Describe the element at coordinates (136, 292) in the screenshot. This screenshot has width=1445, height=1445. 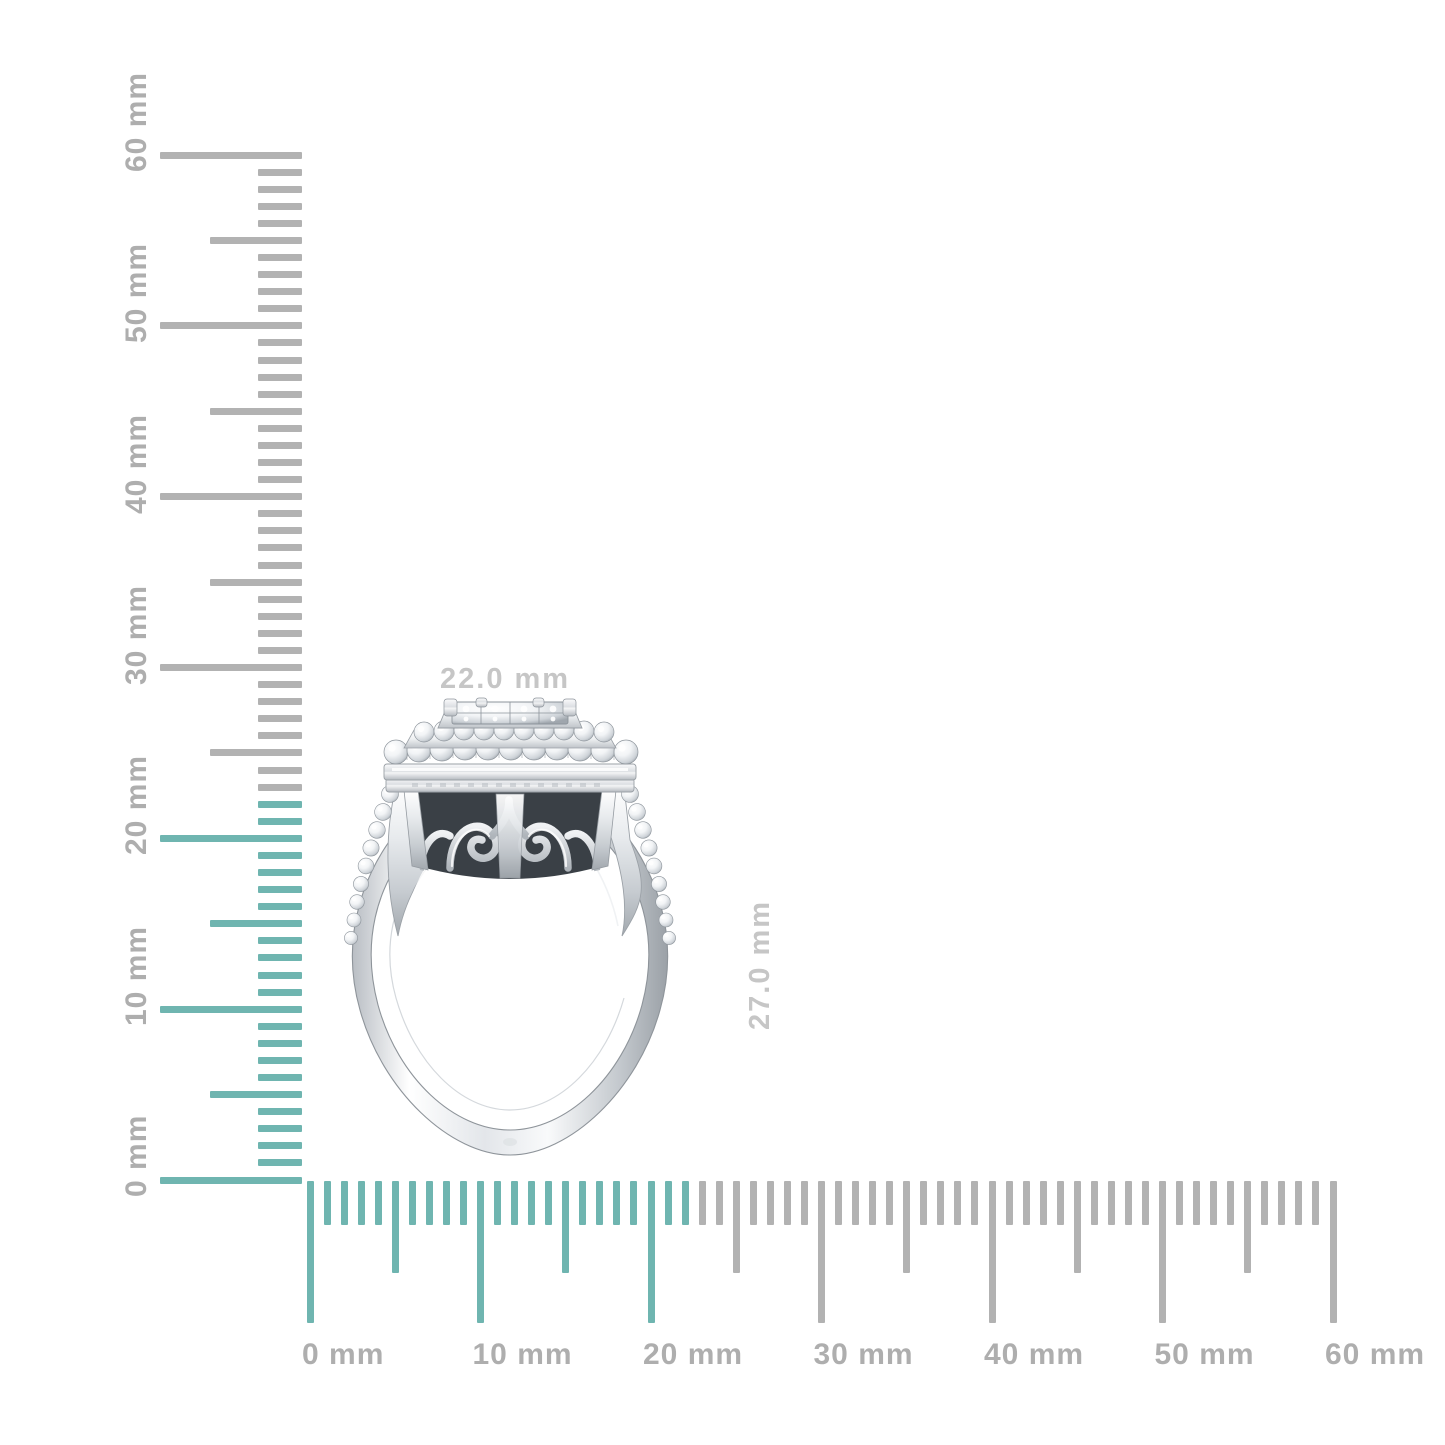
I see `vertical-ruler-label: 50 mm` at that location.